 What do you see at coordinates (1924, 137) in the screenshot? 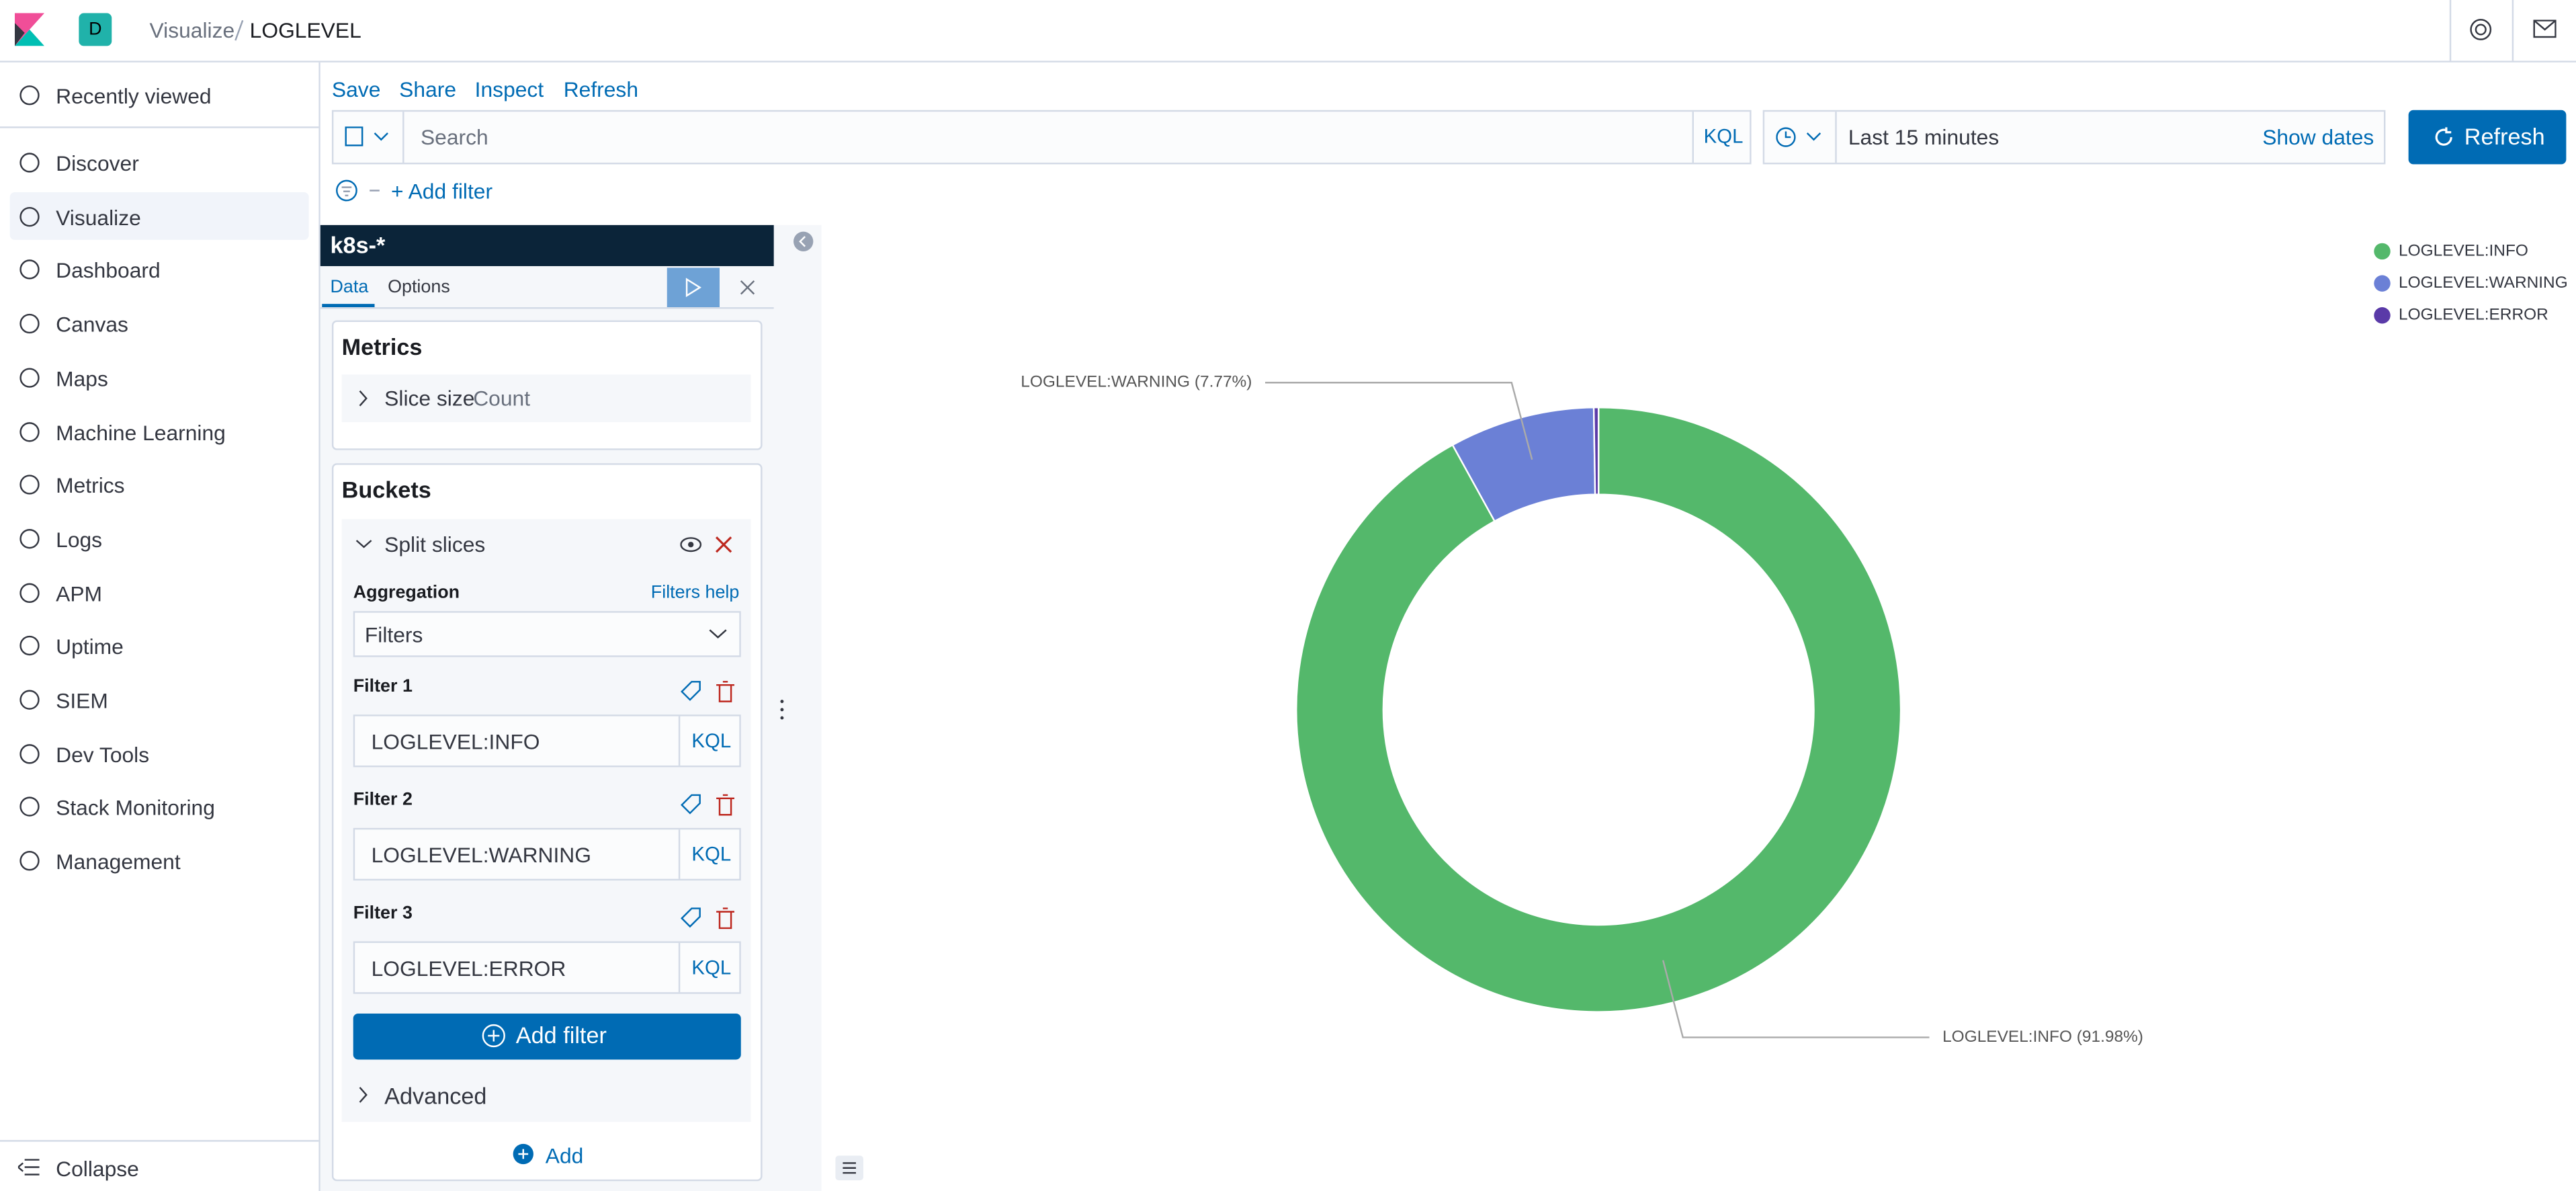
I see `time-range: Last 15 minutes` at bounding box center [1924, 137].